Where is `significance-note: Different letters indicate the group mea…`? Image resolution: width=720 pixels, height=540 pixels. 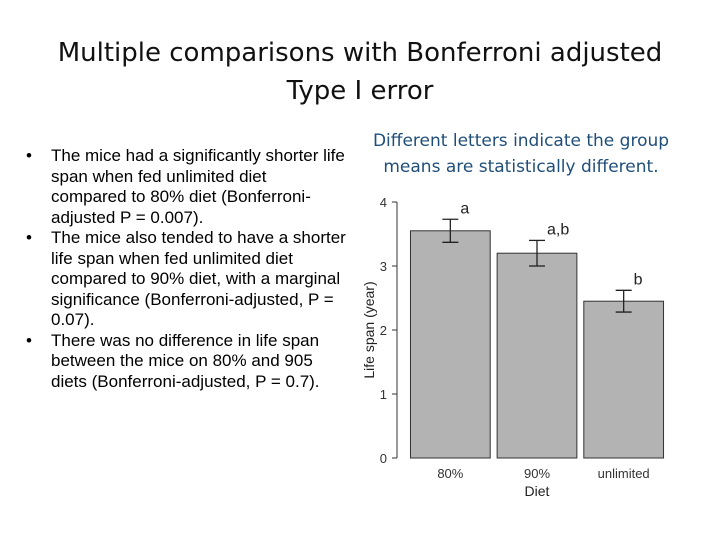
significance-note: Different letters indicate the group mea… is located at coordinates (521, 154).